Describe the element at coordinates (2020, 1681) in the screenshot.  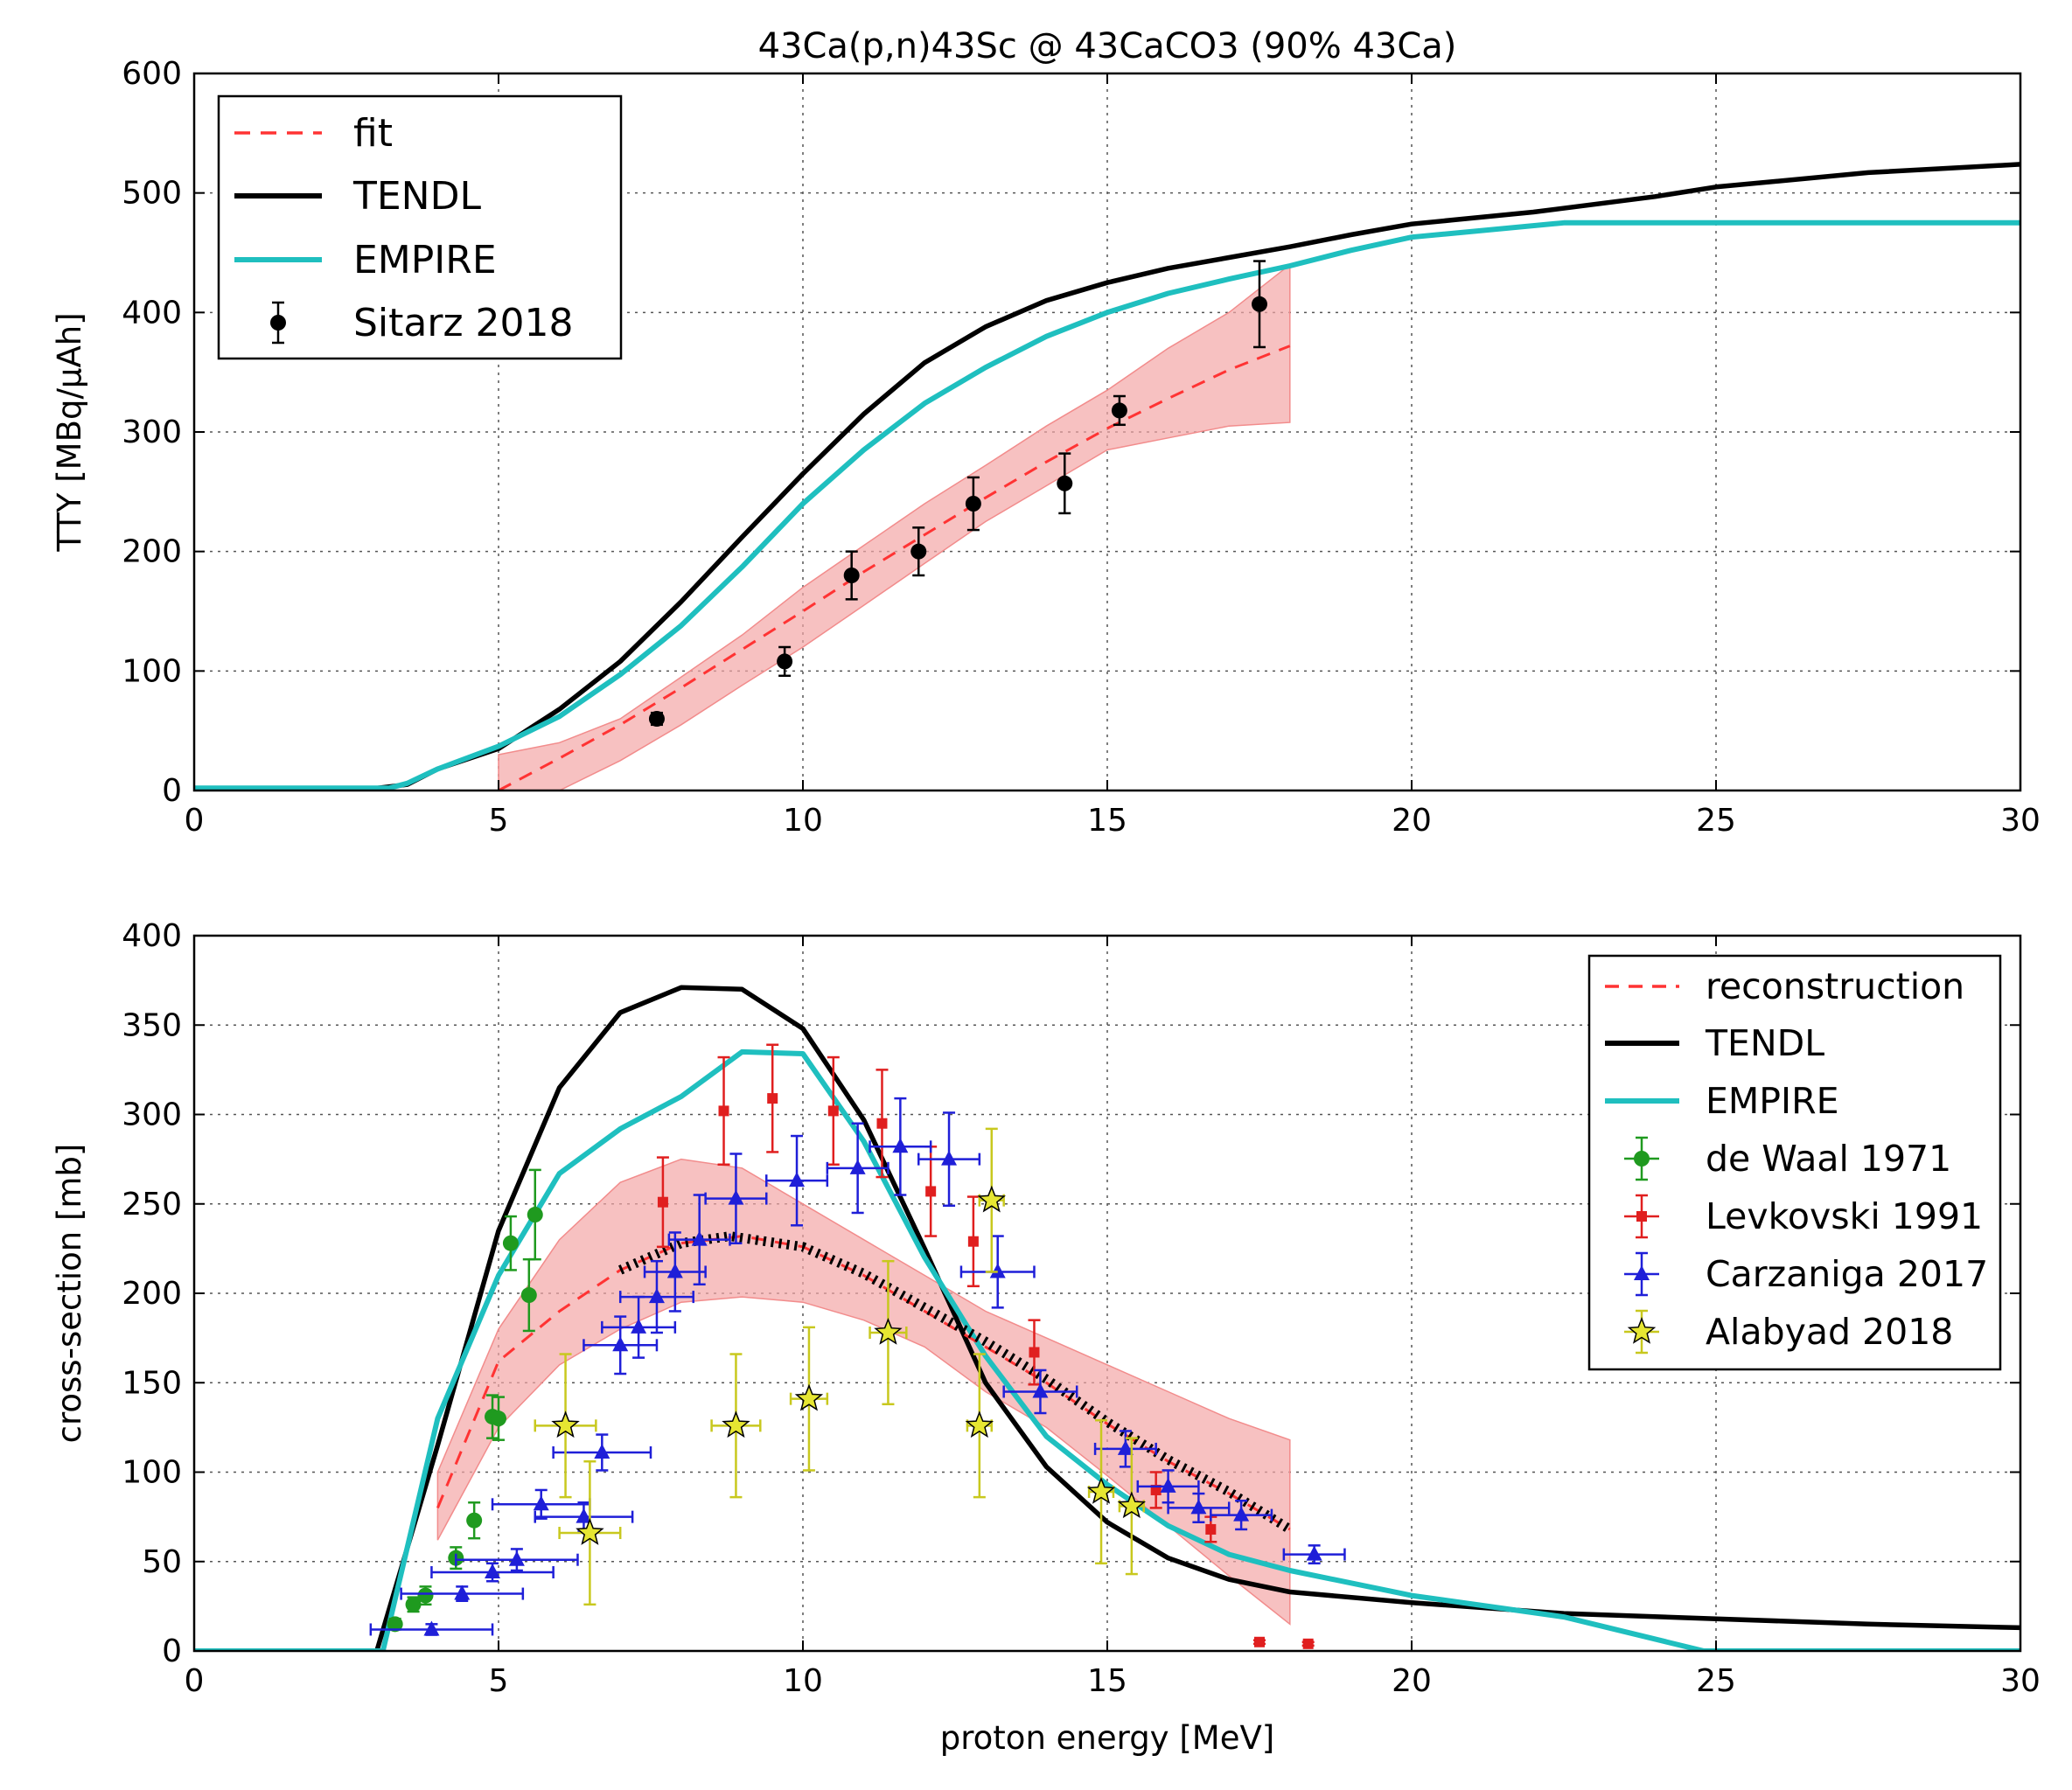
I see `bottom-x-tick-label: 30` at that location.